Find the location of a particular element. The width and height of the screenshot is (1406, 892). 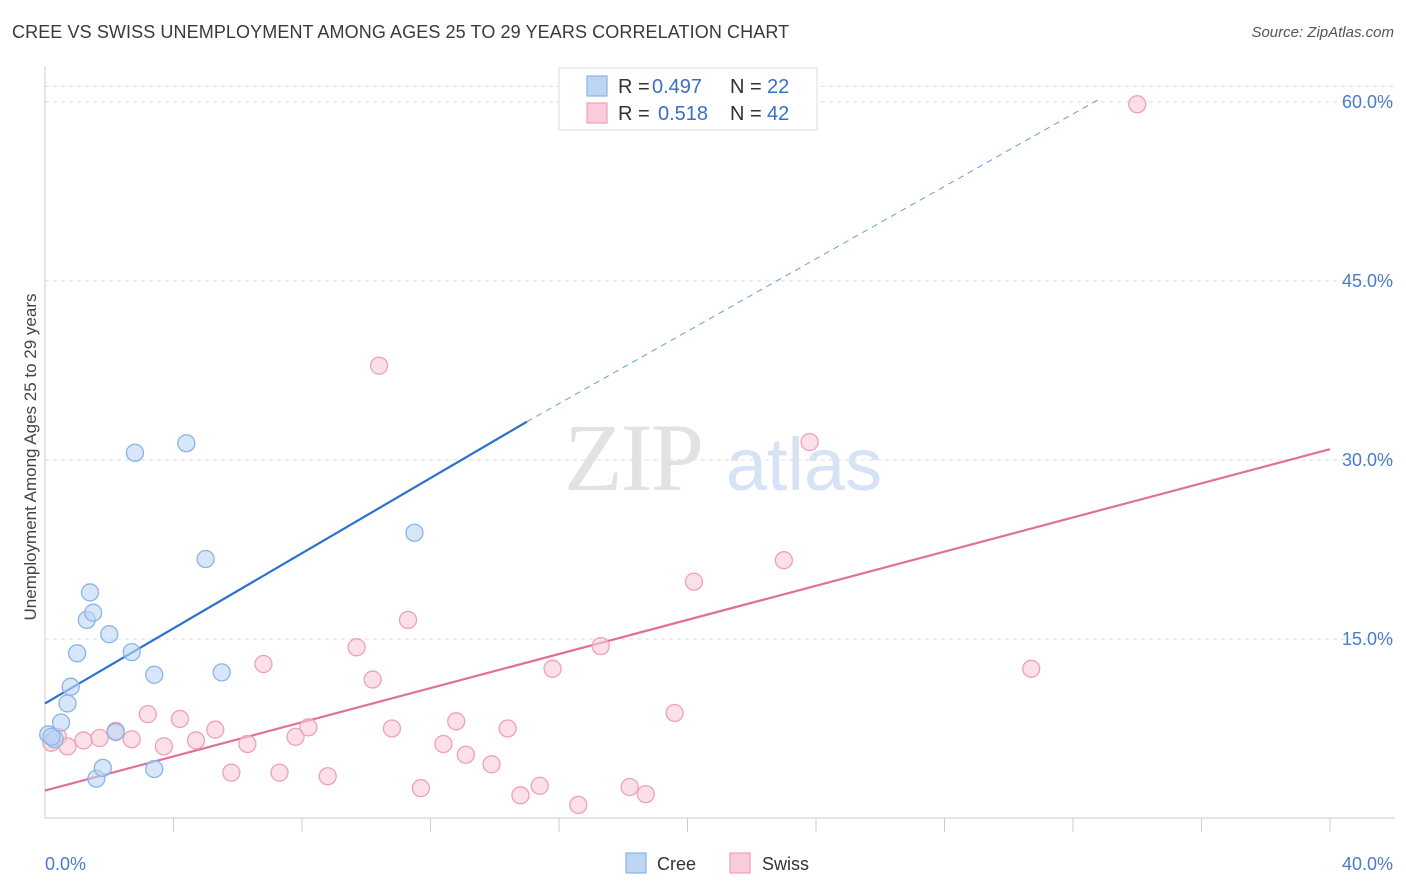

legend-cree-n-value: 22 is located at coordinates (778, 87).